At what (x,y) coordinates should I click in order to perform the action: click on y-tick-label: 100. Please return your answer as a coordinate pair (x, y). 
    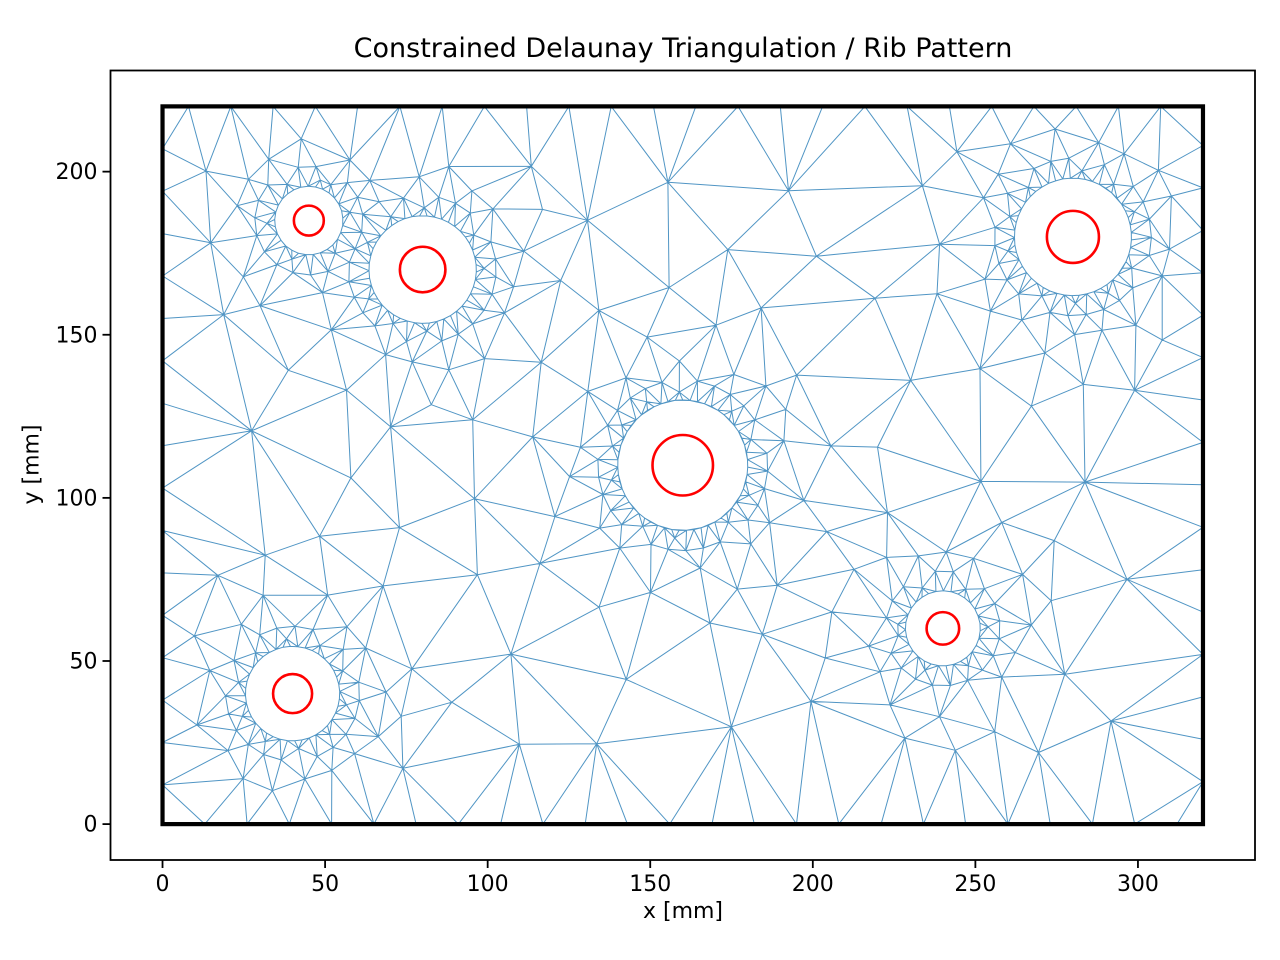
    Looking at the image, I should click on (77, 498).